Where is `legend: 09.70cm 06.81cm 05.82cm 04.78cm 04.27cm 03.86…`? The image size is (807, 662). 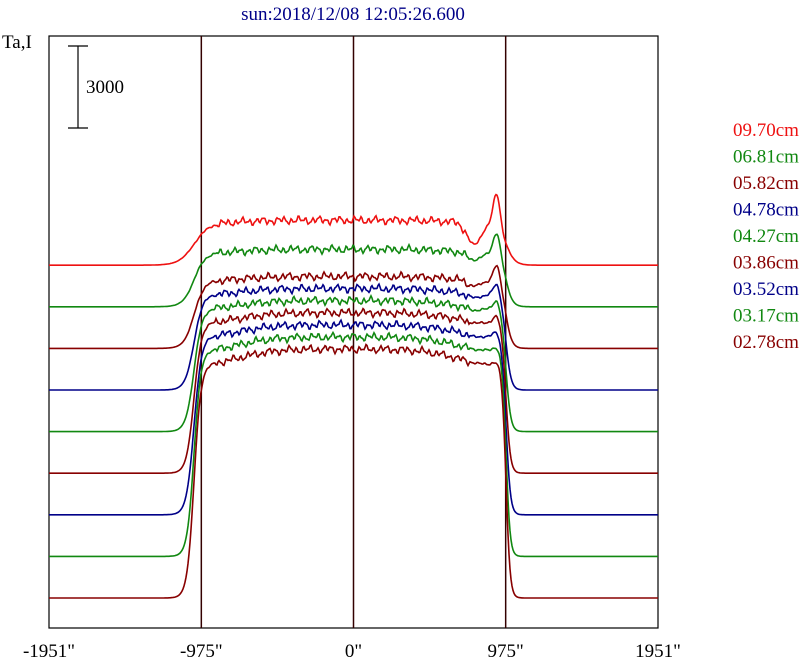
legend: 09.70cm 06.81cm 05.82cm 04.78cm 04.27cm 03.86… is located at coordinates (766, 236).